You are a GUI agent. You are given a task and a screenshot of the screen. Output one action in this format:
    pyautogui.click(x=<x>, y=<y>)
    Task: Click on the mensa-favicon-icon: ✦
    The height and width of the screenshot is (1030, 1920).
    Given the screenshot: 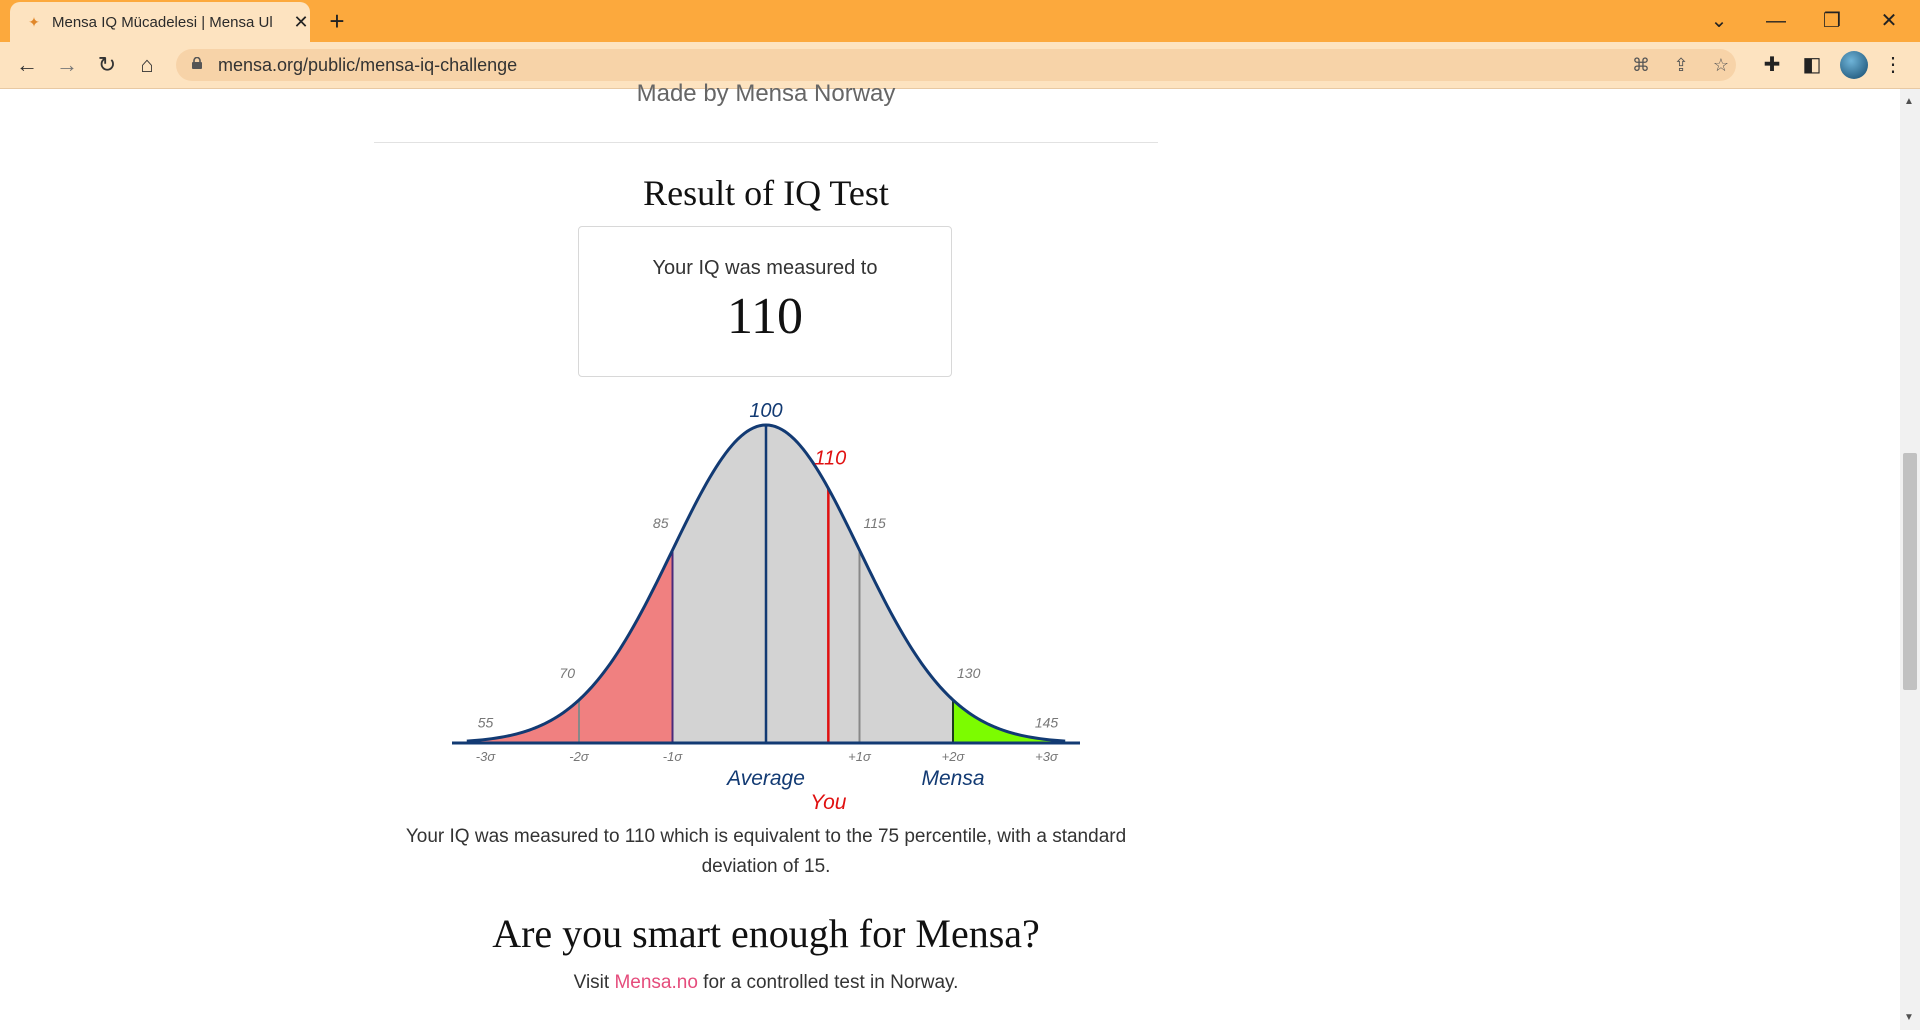 What is the action you would take?
    pyautogui.click(x=34, y=22)
    